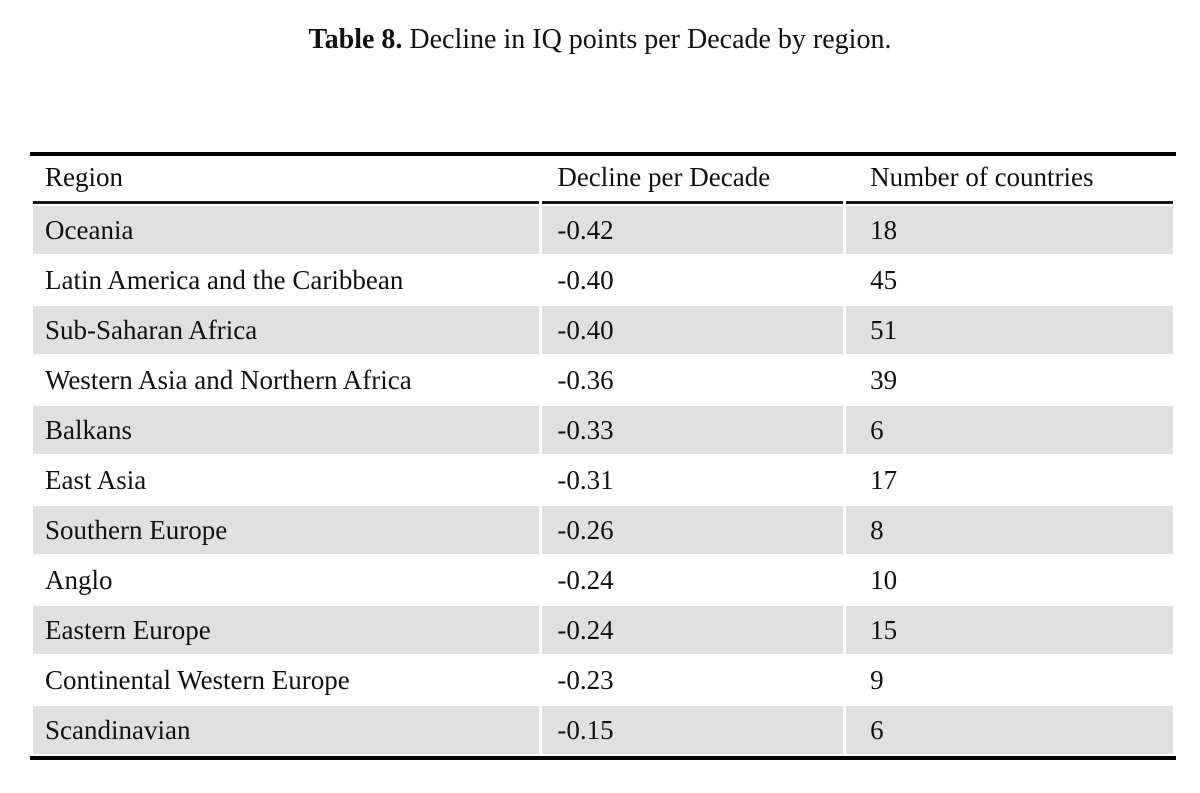 The height and width of the screenshot is (793, 1200). What do you see at coordinates (585, 479) in the screenshot?
I see `decline-cell: -0.31` at bounding box center [585, 479].